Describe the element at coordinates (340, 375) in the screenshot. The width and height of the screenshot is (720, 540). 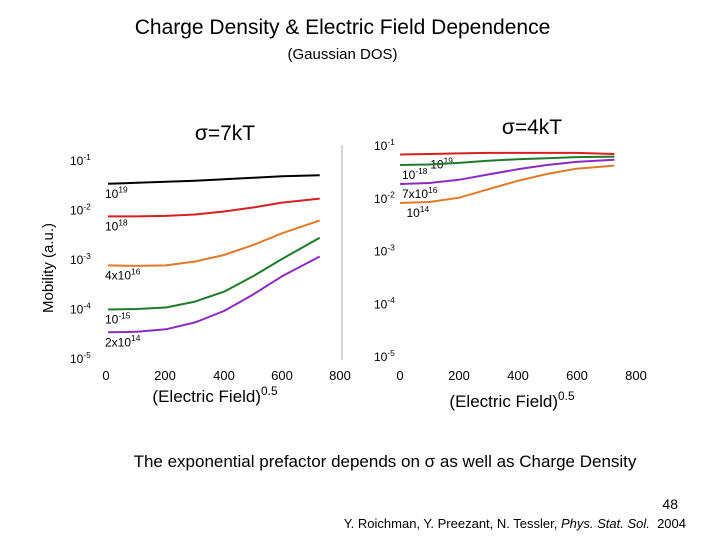
I see `panel-1-xtick: 800` at that location.